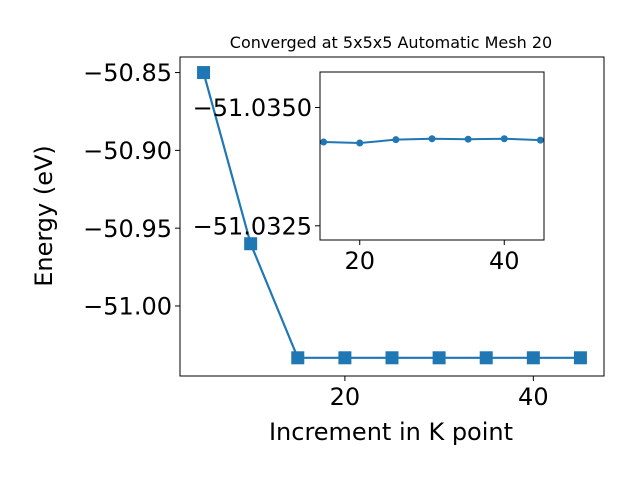  I want to click on main-x-tick-label: 20, so click(345, 397).